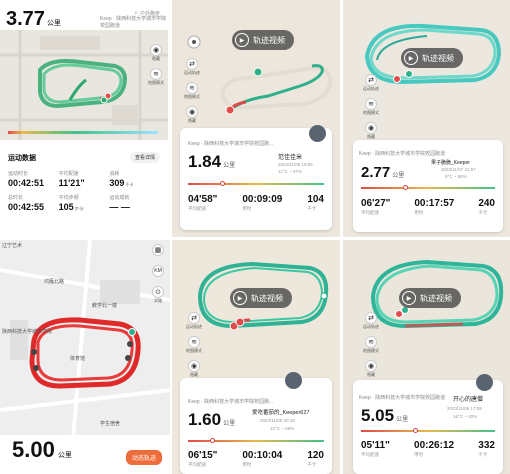  What do you see at coordinates (42, 449) in the screenshot?
I see `distance-value: 5.00 公里` at bounding box center [42, 449].